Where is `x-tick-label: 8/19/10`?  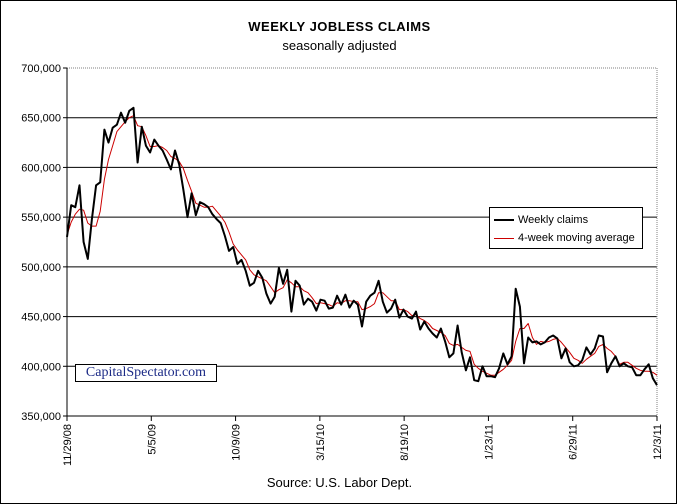 x-tick-label: 8/19/10 is located at coordinates (405, 442).